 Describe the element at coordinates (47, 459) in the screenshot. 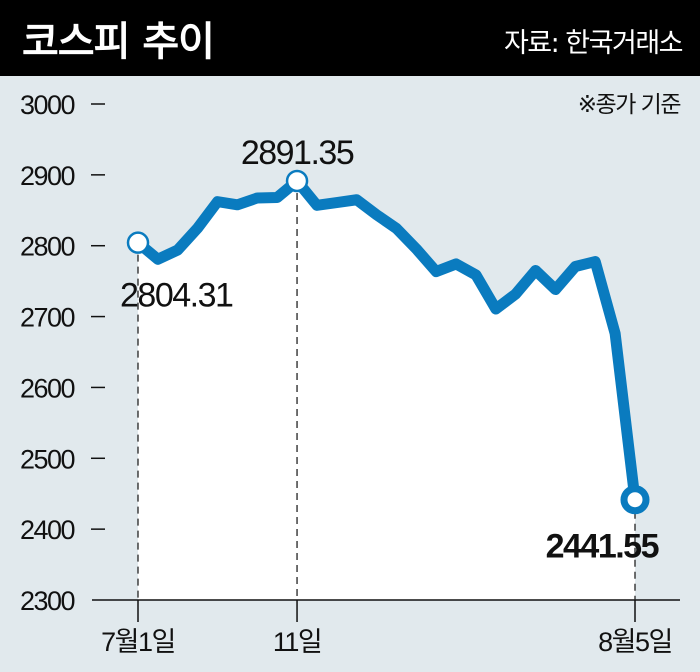

I see `y-tick-label: 2500` at that location.